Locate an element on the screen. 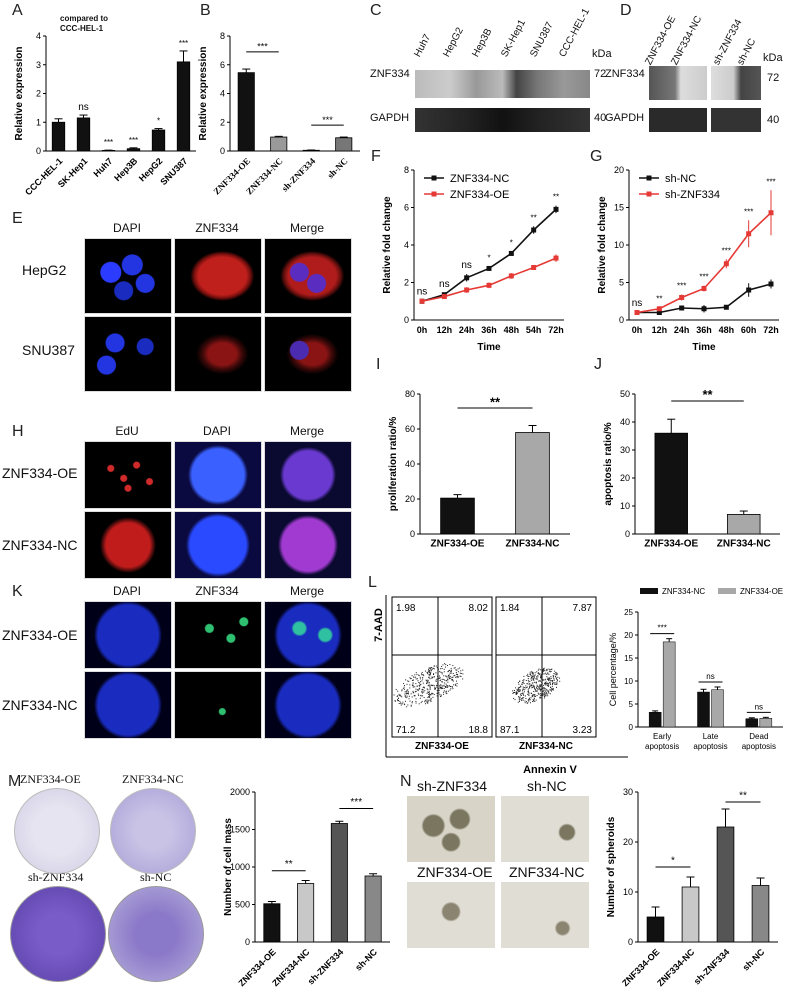 Image resolution: width=788 pixels, height=993 pixels. e-col-merge: Merge is located at coordinates (306, 228).